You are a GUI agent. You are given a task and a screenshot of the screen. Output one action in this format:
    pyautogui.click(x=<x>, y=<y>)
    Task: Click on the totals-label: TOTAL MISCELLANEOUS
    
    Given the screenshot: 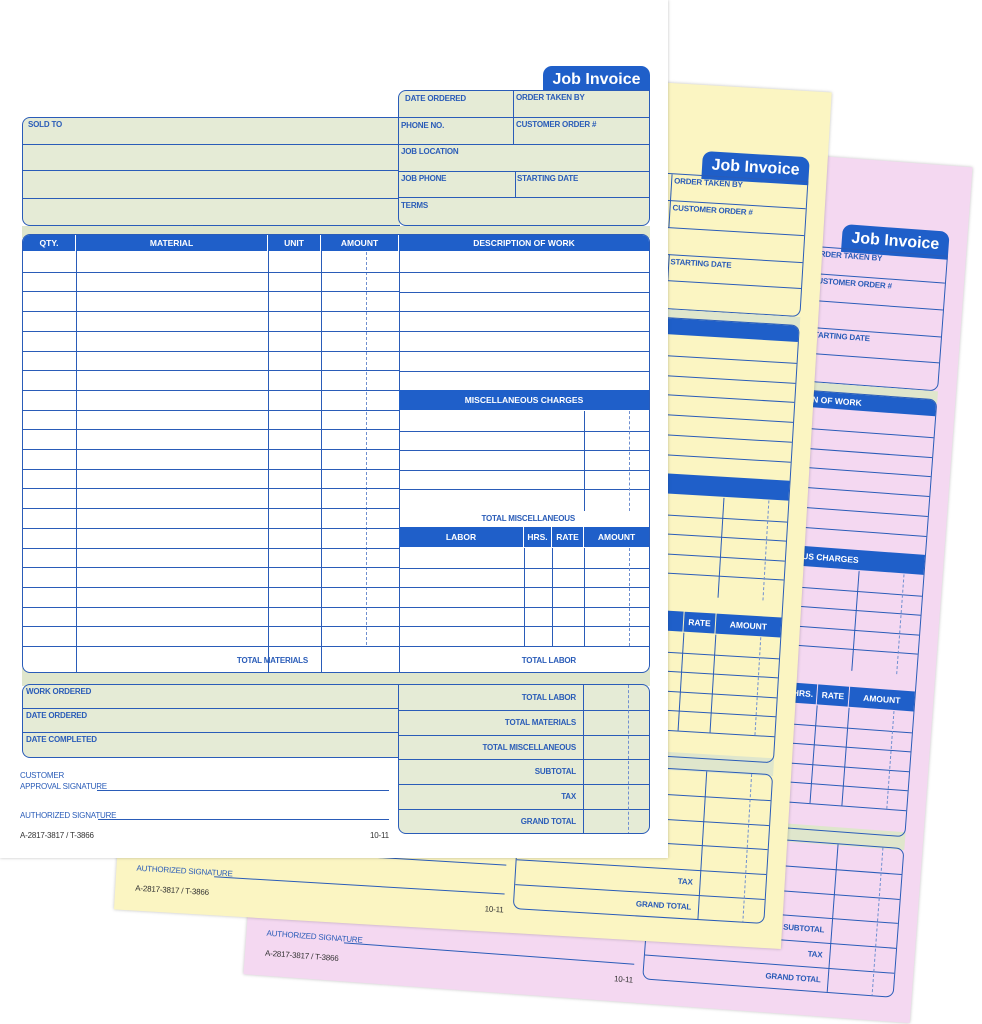 What is the action you would take?
    pyautogui.click(x=529, y=747)
    